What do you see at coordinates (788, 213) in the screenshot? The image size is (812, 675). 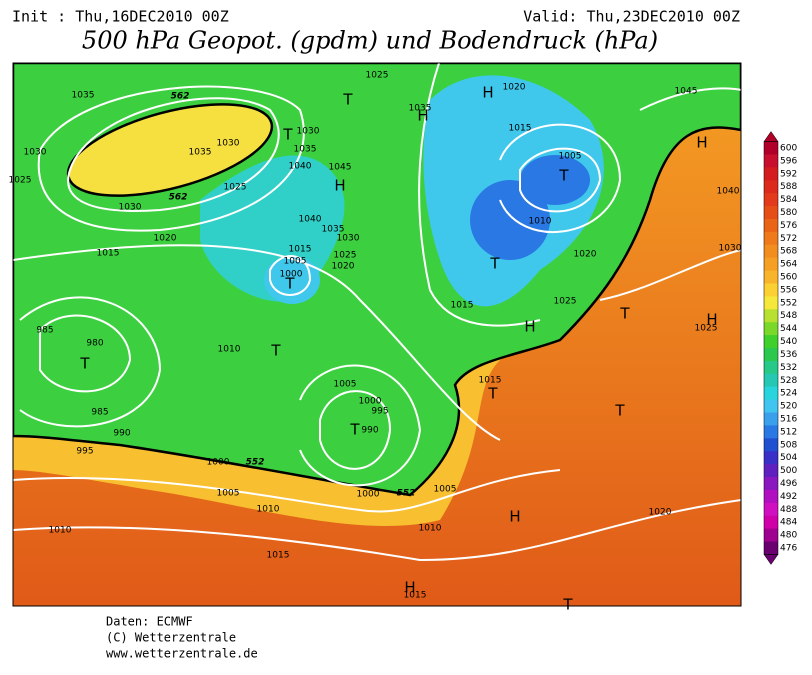 I see `colorbar-label: 580` at bounding box center [788, 213].